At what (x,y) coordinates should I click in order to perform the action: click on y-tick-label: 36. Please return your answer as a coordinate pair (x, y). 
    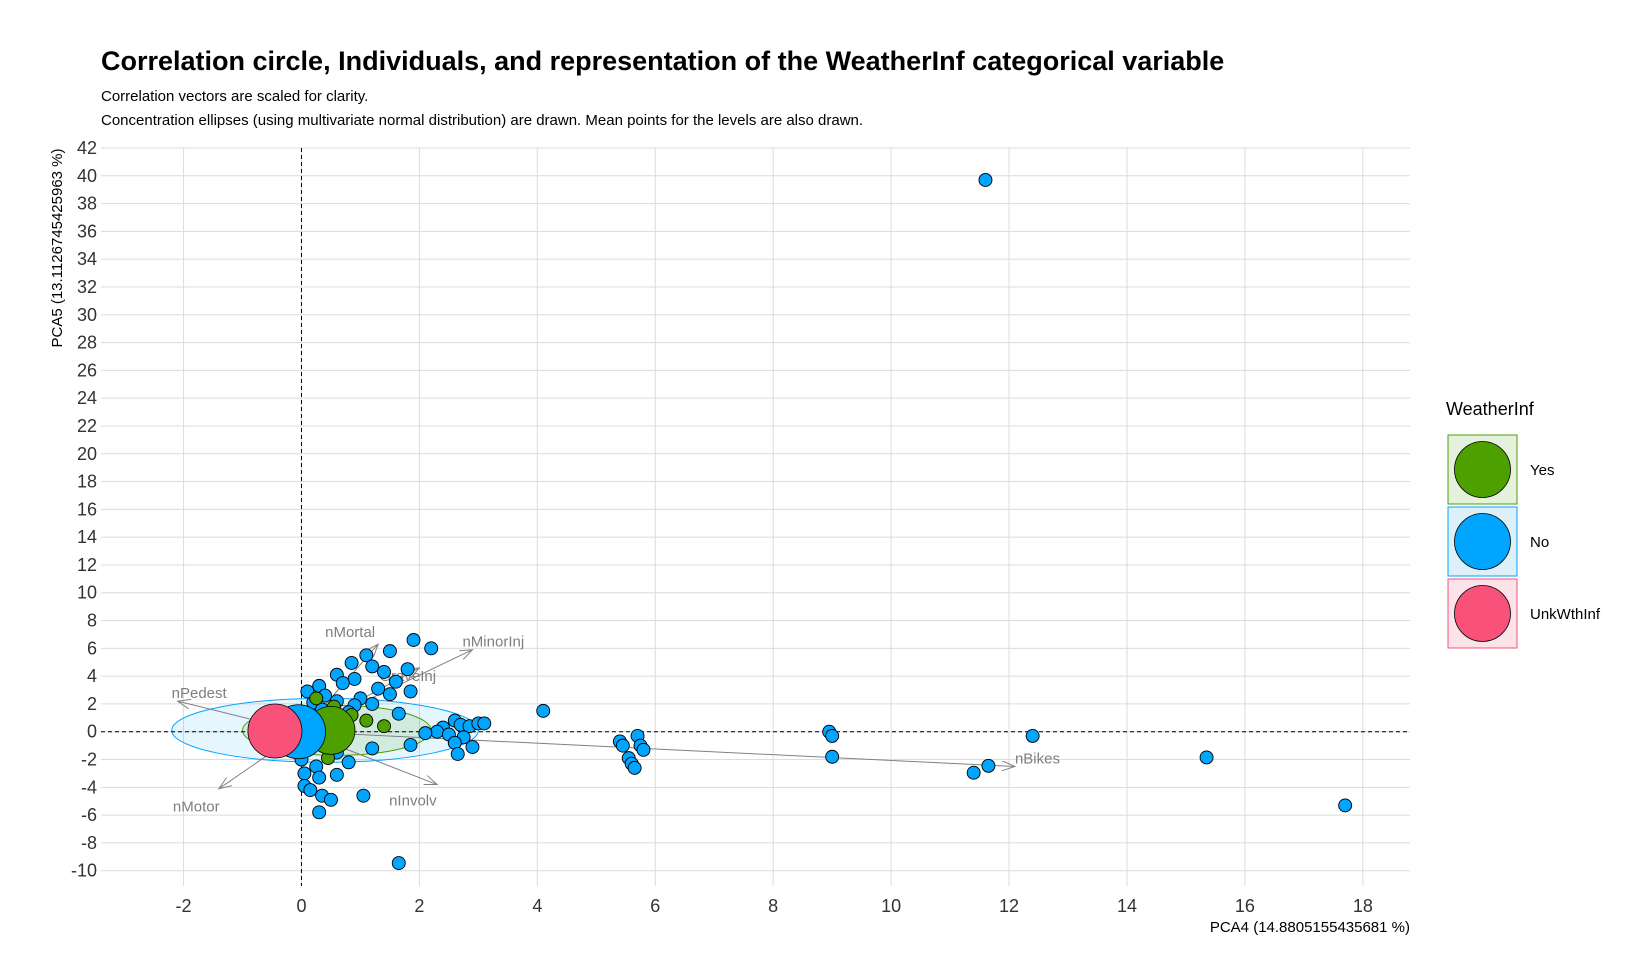
    Looking at the image, I should click on (87, 231).